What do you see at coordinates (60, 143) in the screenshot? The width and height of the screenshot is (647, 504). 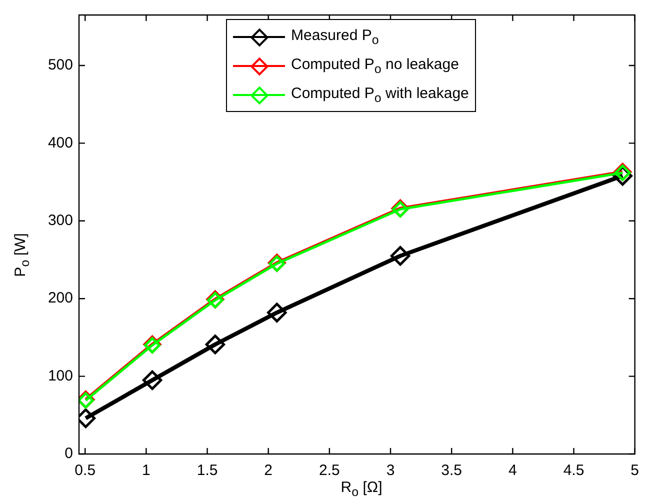 I see `y-tick-label: 400` at bounding box center [60, 143].